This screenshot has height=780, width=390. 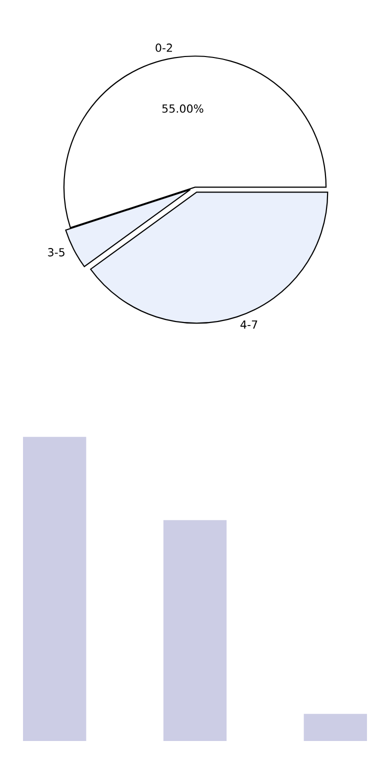 What do you see at coordinates (183, 108) in the screenshot?
I see `data-label: 55.00%` at bounding box center [183, 108].